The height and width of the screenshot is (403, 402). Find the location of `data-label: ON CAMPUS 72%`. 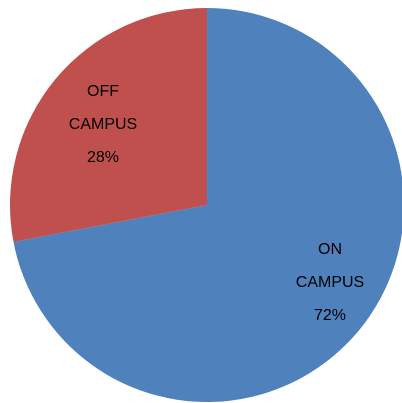

data-label: ON CAMPUS 72% is located at coordinates (330, 282).